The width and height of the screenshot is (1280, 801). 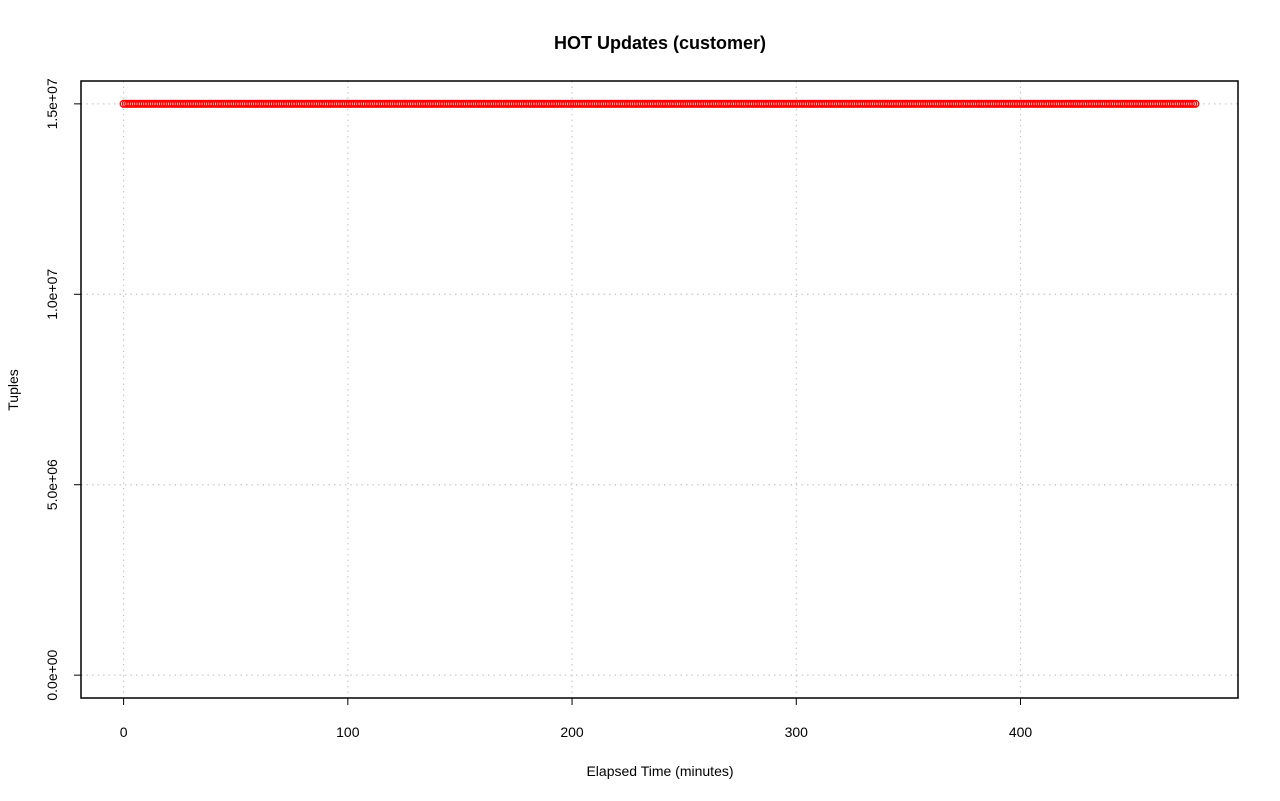 I want to click on y-tick-label: 0.0e+00, so click(x=52, y=674).